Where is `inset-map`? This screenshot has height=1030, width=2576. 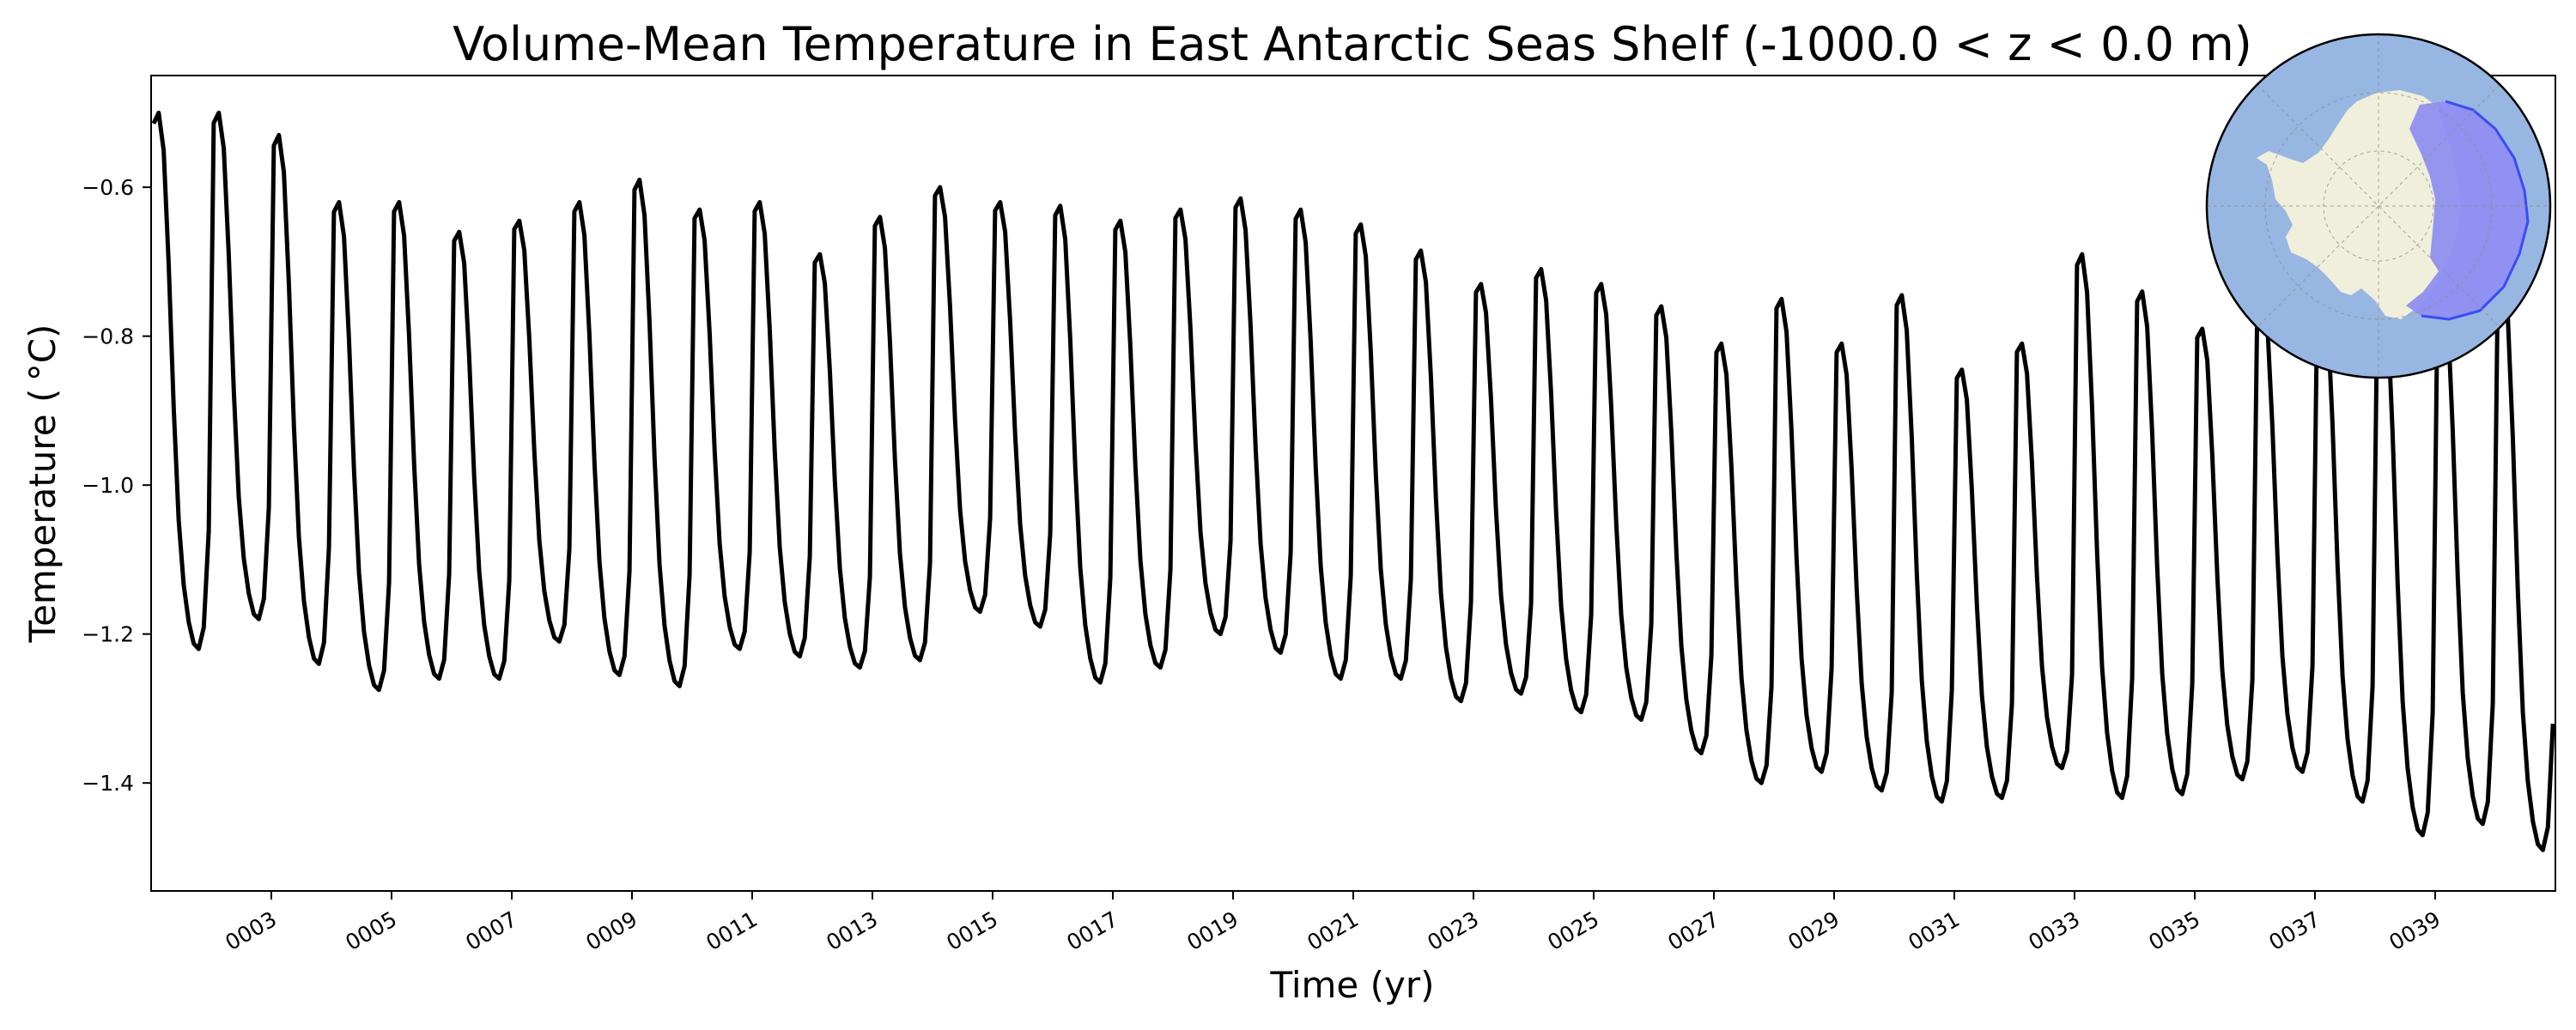
inset-map is located at coordinates (2378, 206).